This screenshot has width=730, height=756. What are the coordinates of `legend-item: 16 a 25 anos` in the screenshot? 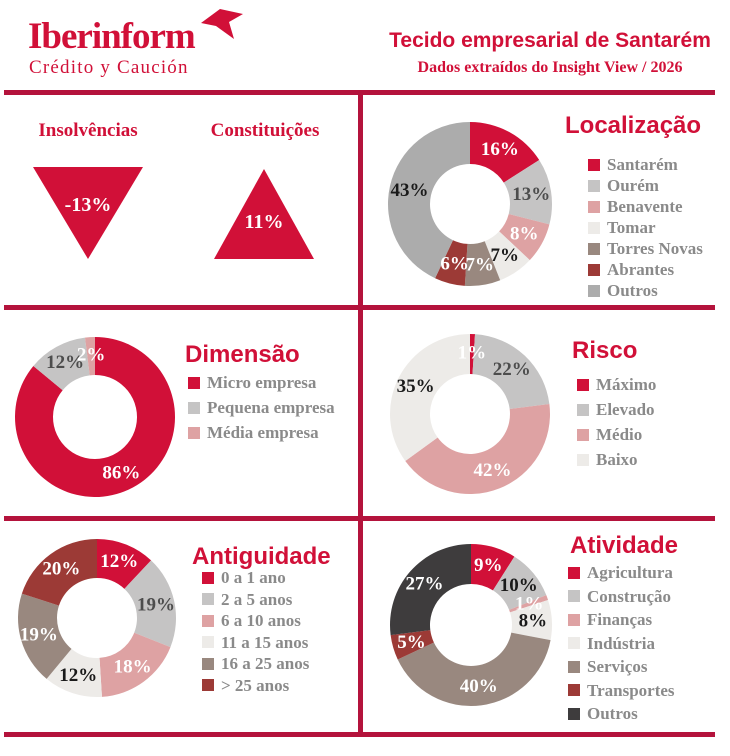 It's located at (255, 664).